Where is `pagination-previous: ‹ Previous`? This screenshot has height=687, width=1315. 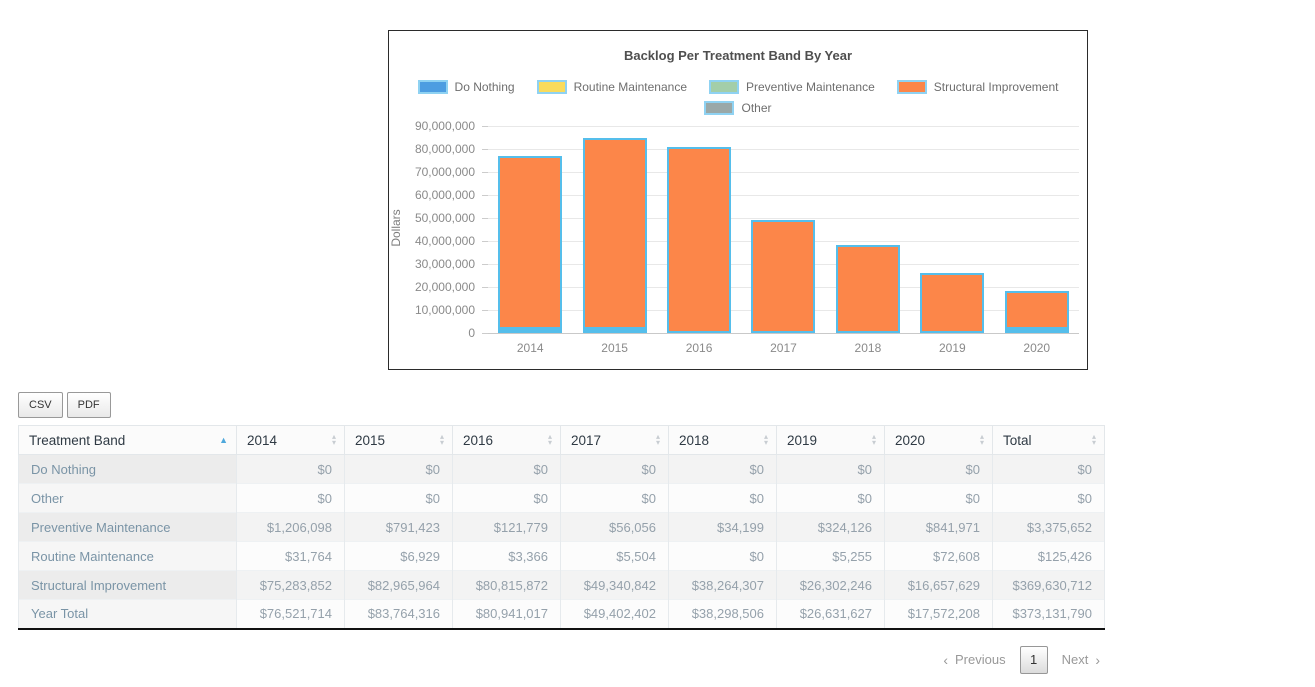 pagination-previous: ‹ Previous is located at coordinates (974, 660).